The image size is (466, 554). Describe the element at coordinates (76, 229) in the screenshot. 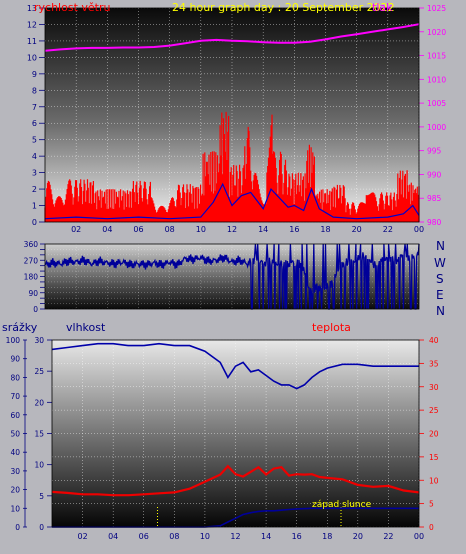

I see `top-x-tick: 02` at that location.